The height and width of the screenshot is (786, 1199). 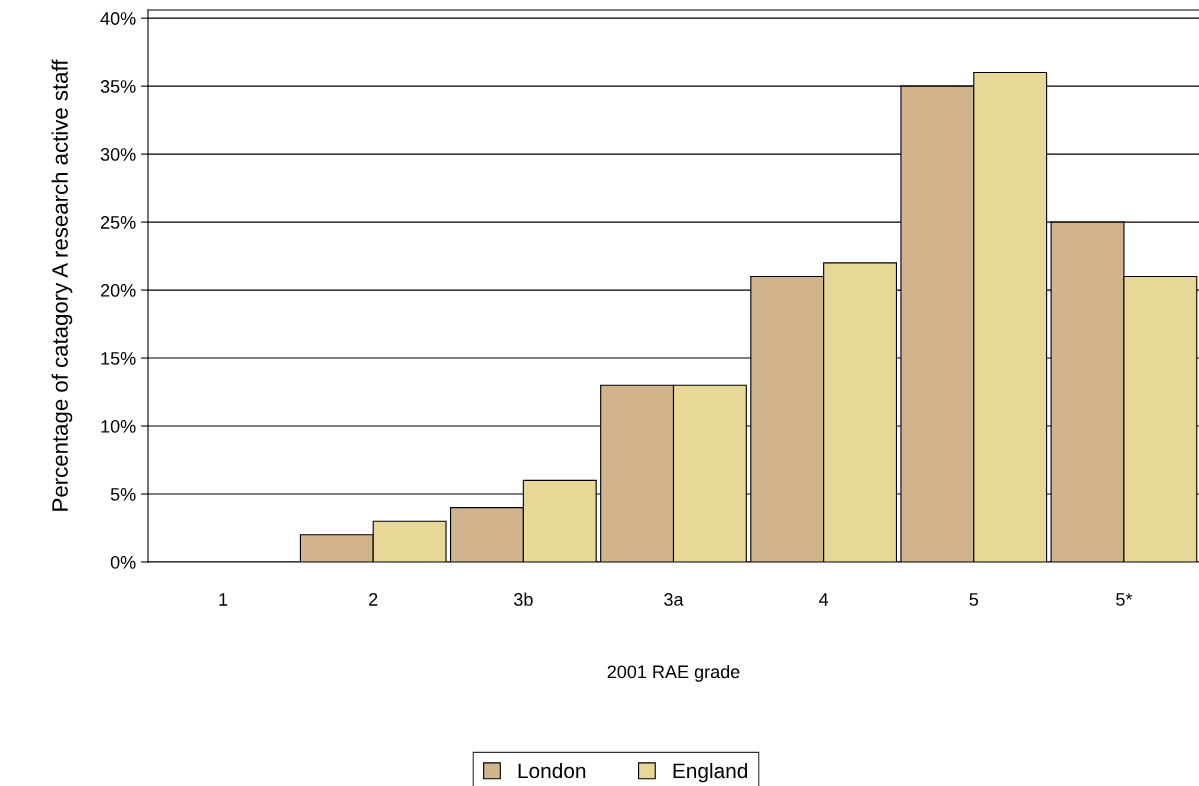 I want to click on x-axis-title: 2001 RAE grade, so click(x=673, y=673).